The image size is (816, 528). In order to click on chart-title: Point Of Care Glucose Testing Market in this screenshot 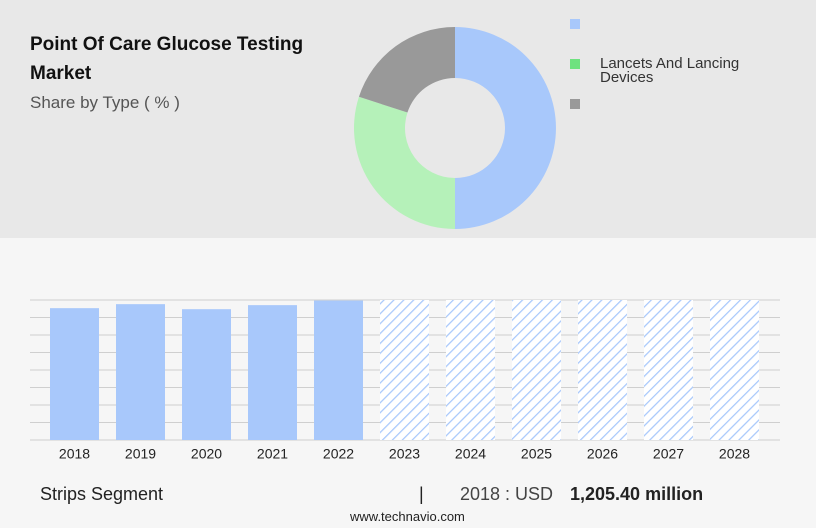, I will do `click(167, 59)`.